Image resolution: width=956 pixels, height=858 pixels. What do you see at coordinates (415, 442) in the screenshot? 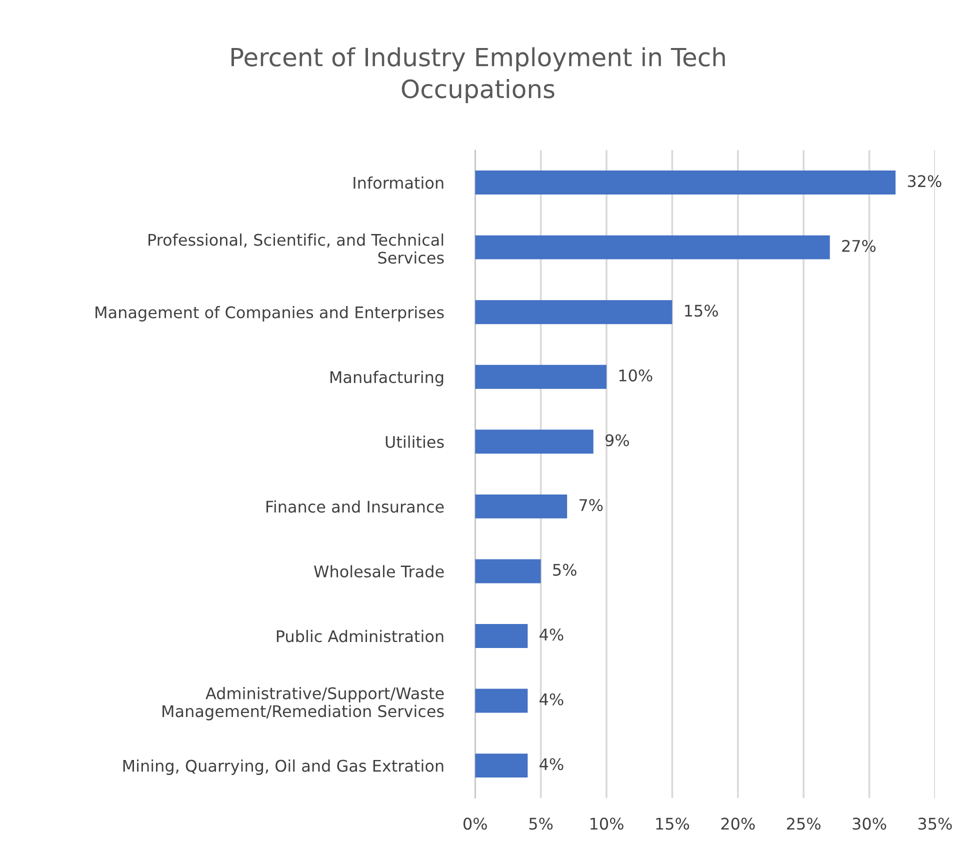
I see `y-tick-label: Utilities` at bounding box center [415, 442].